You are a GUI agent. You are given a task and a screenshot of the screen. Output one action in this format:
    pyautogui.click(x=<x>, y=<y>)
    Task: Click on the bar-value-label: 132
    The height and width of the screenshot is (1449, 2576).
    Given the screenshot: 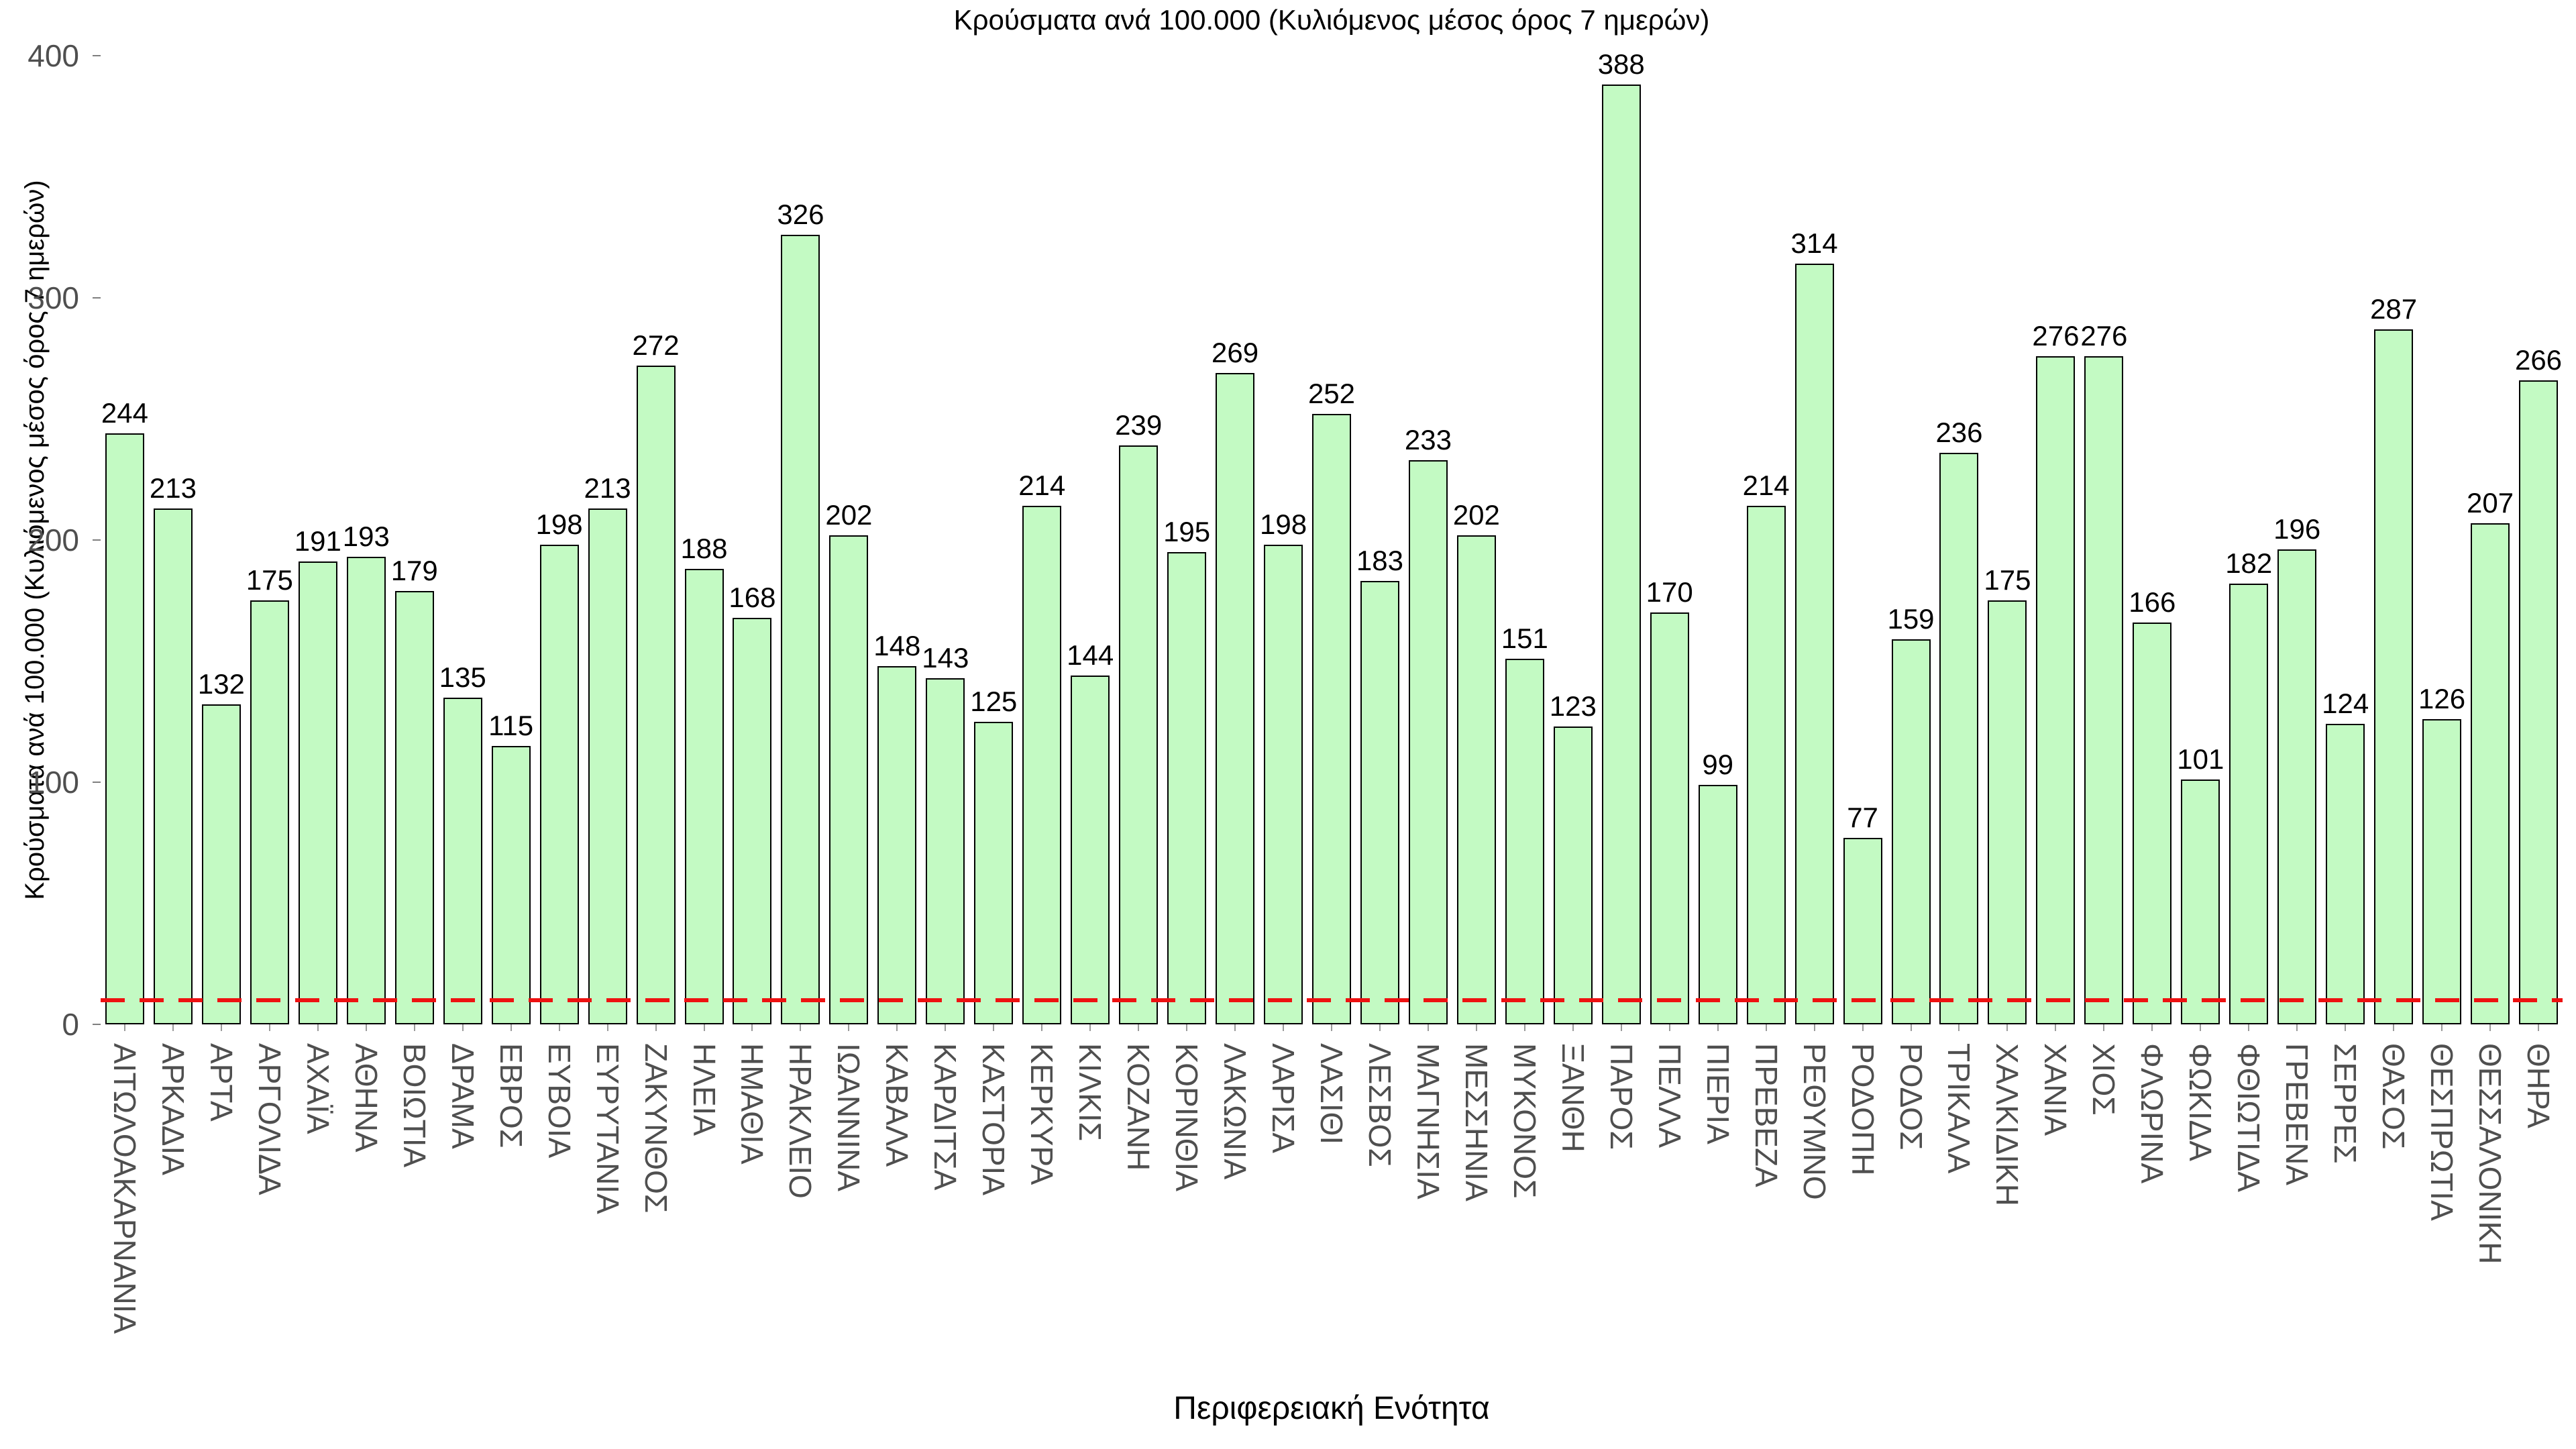 What is the action you would take?
    pyautogui.click(x=221, y=684)
    